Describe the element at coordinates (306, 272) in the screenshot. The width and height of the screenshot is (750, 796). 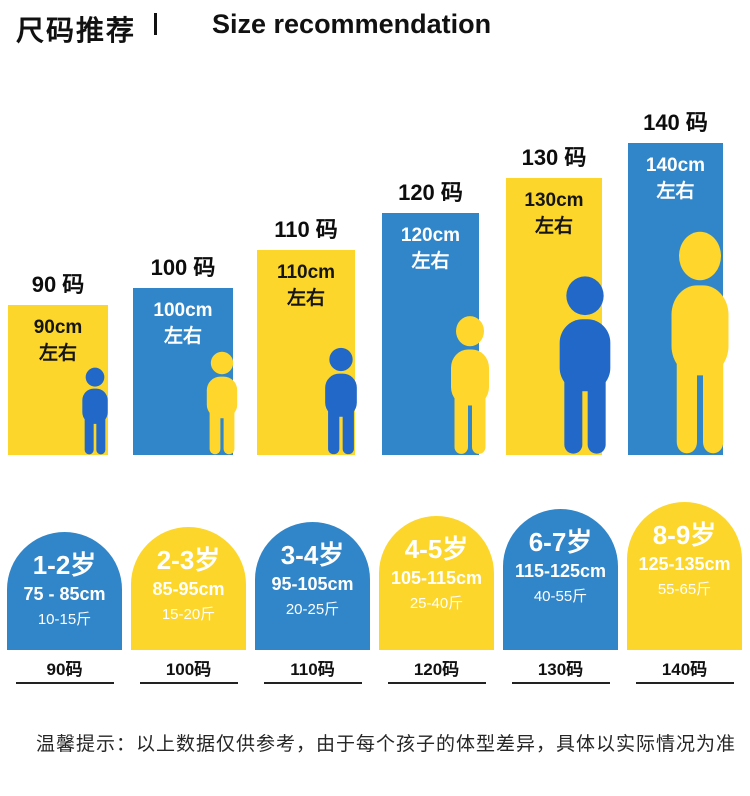
I see `bar-cm: 110cm` at that location.